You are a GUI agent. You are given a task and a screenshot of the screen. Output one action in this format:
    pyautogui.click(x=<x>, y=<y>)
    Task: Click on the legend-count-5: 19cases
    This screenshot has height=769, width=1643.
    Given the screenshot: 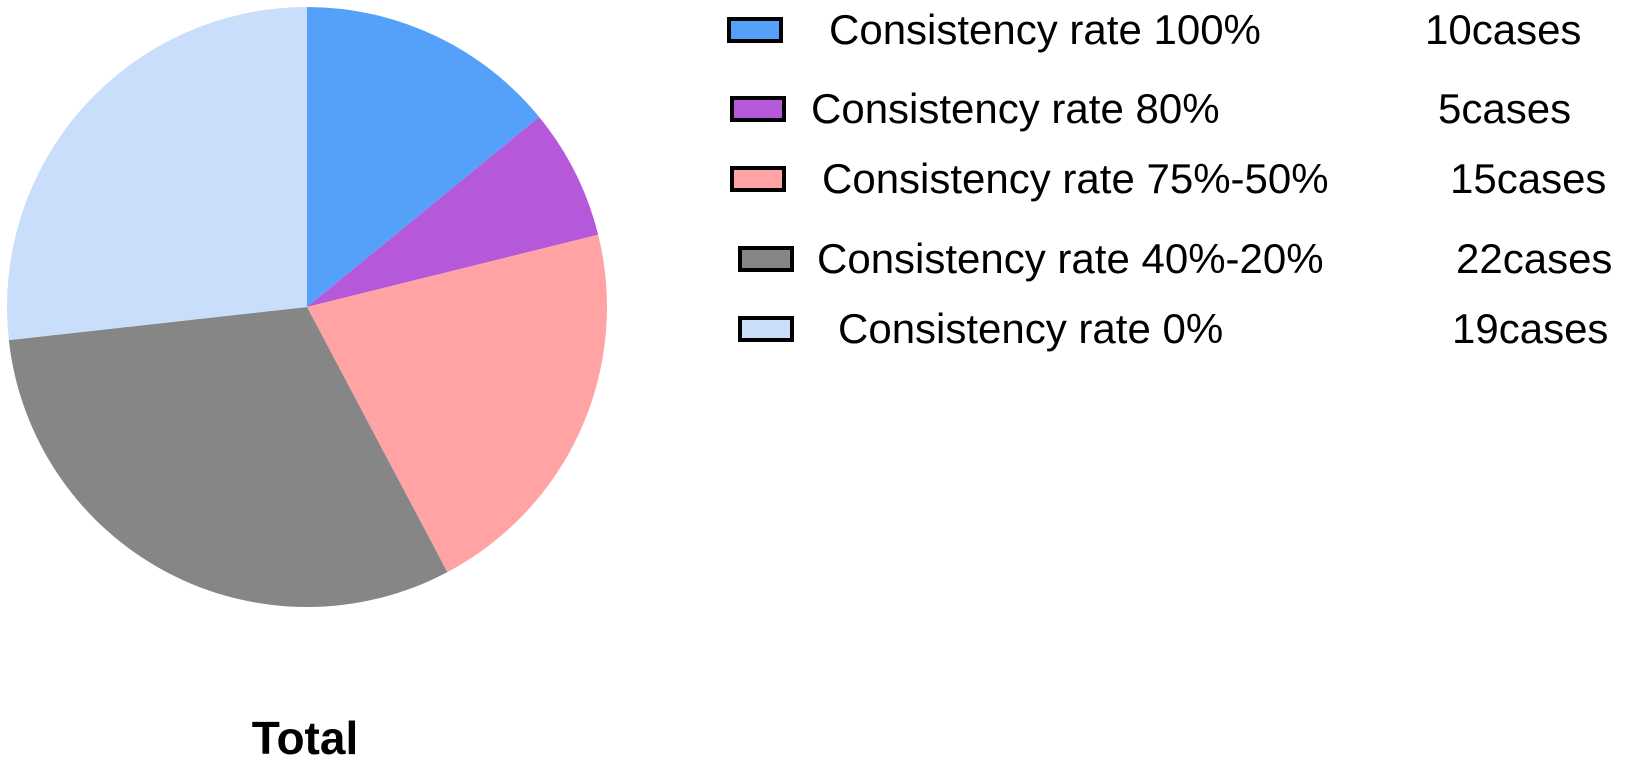 What is the action you would take?
    pyautogui.click(x=1530, y=328)
    